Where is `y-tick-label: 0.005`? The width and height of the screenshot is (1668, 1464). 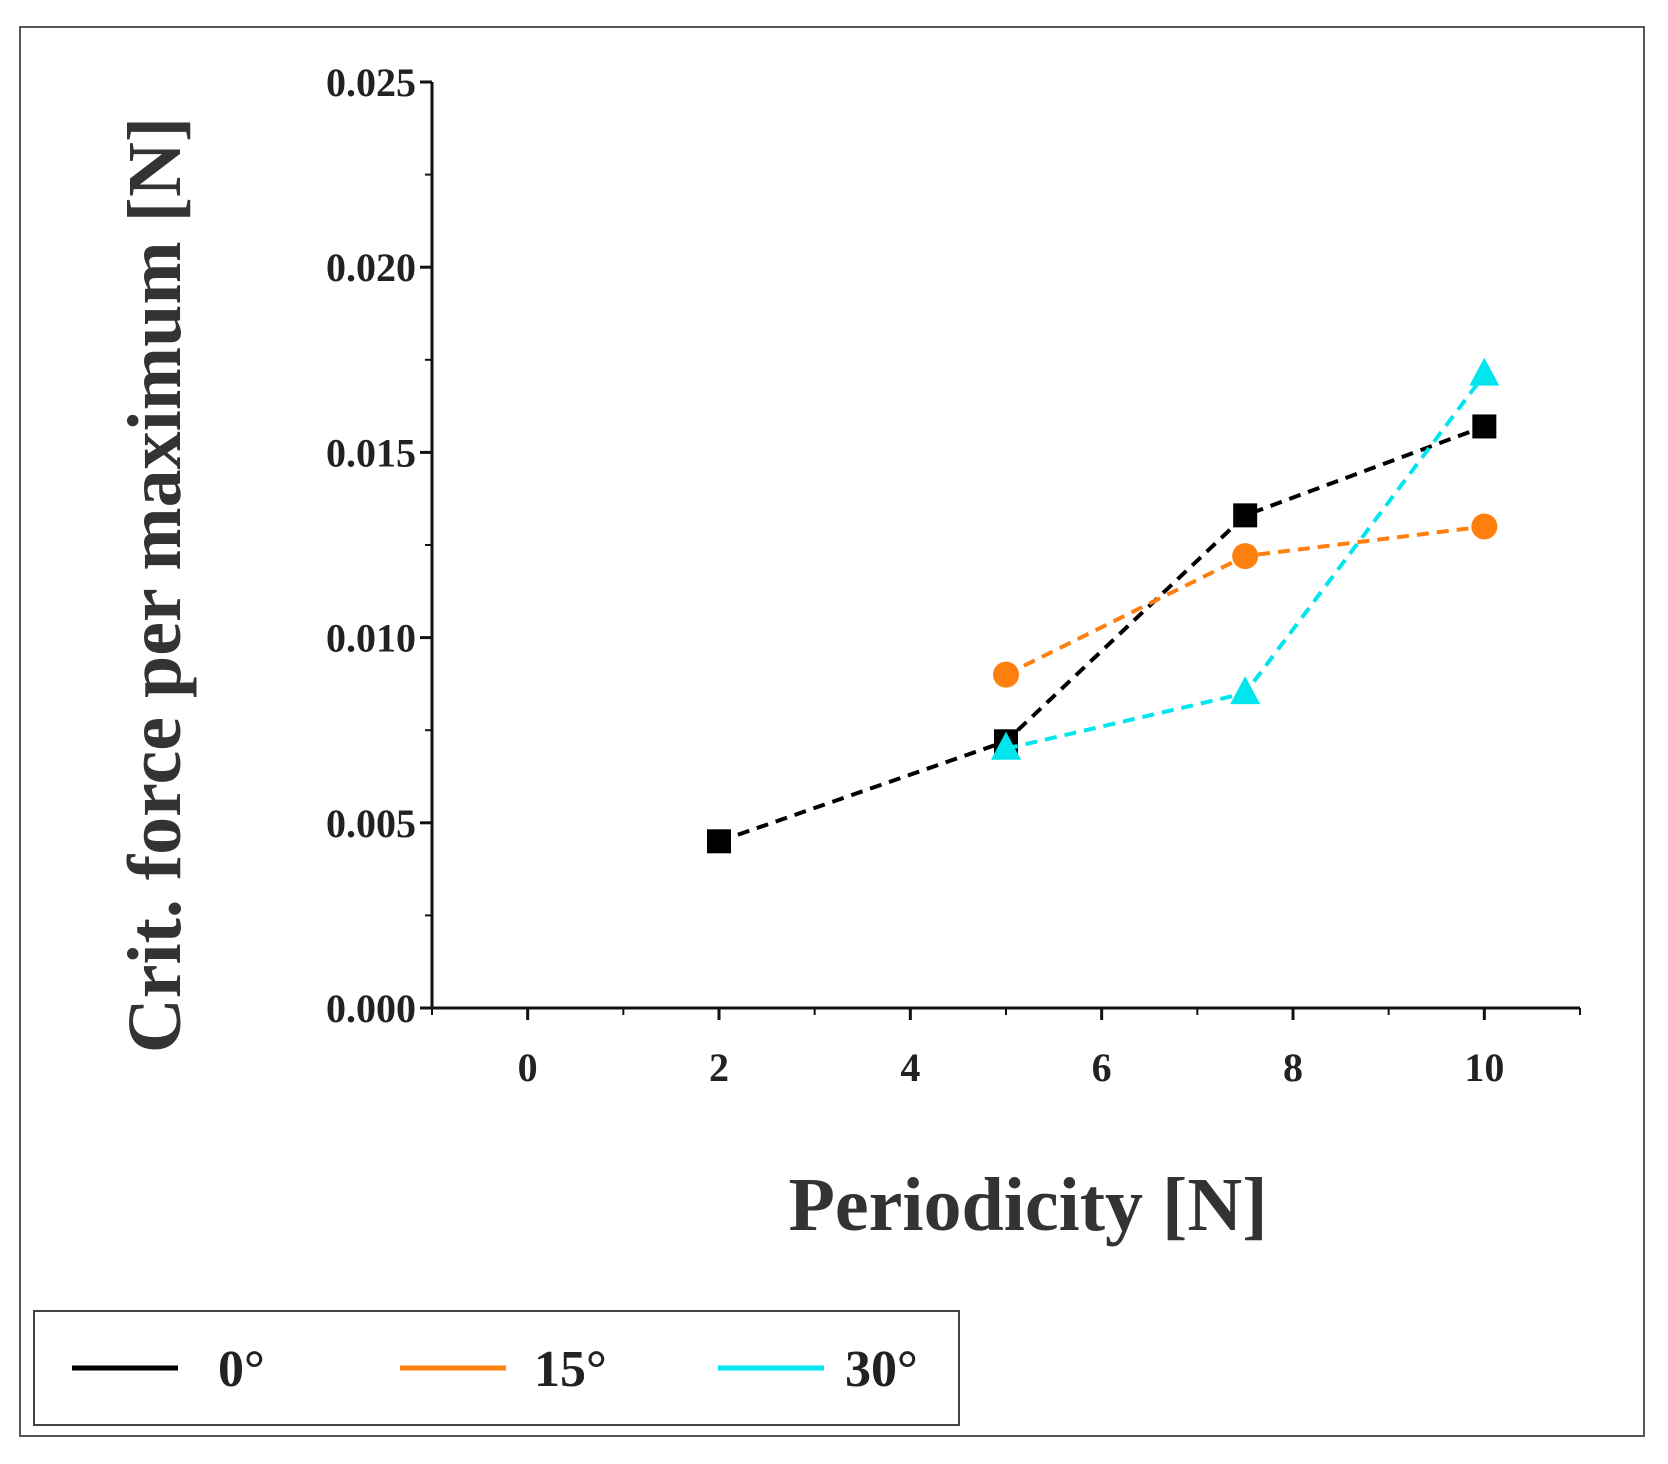 y-tick-label: 0.005 is located at coordinates (371, 823).